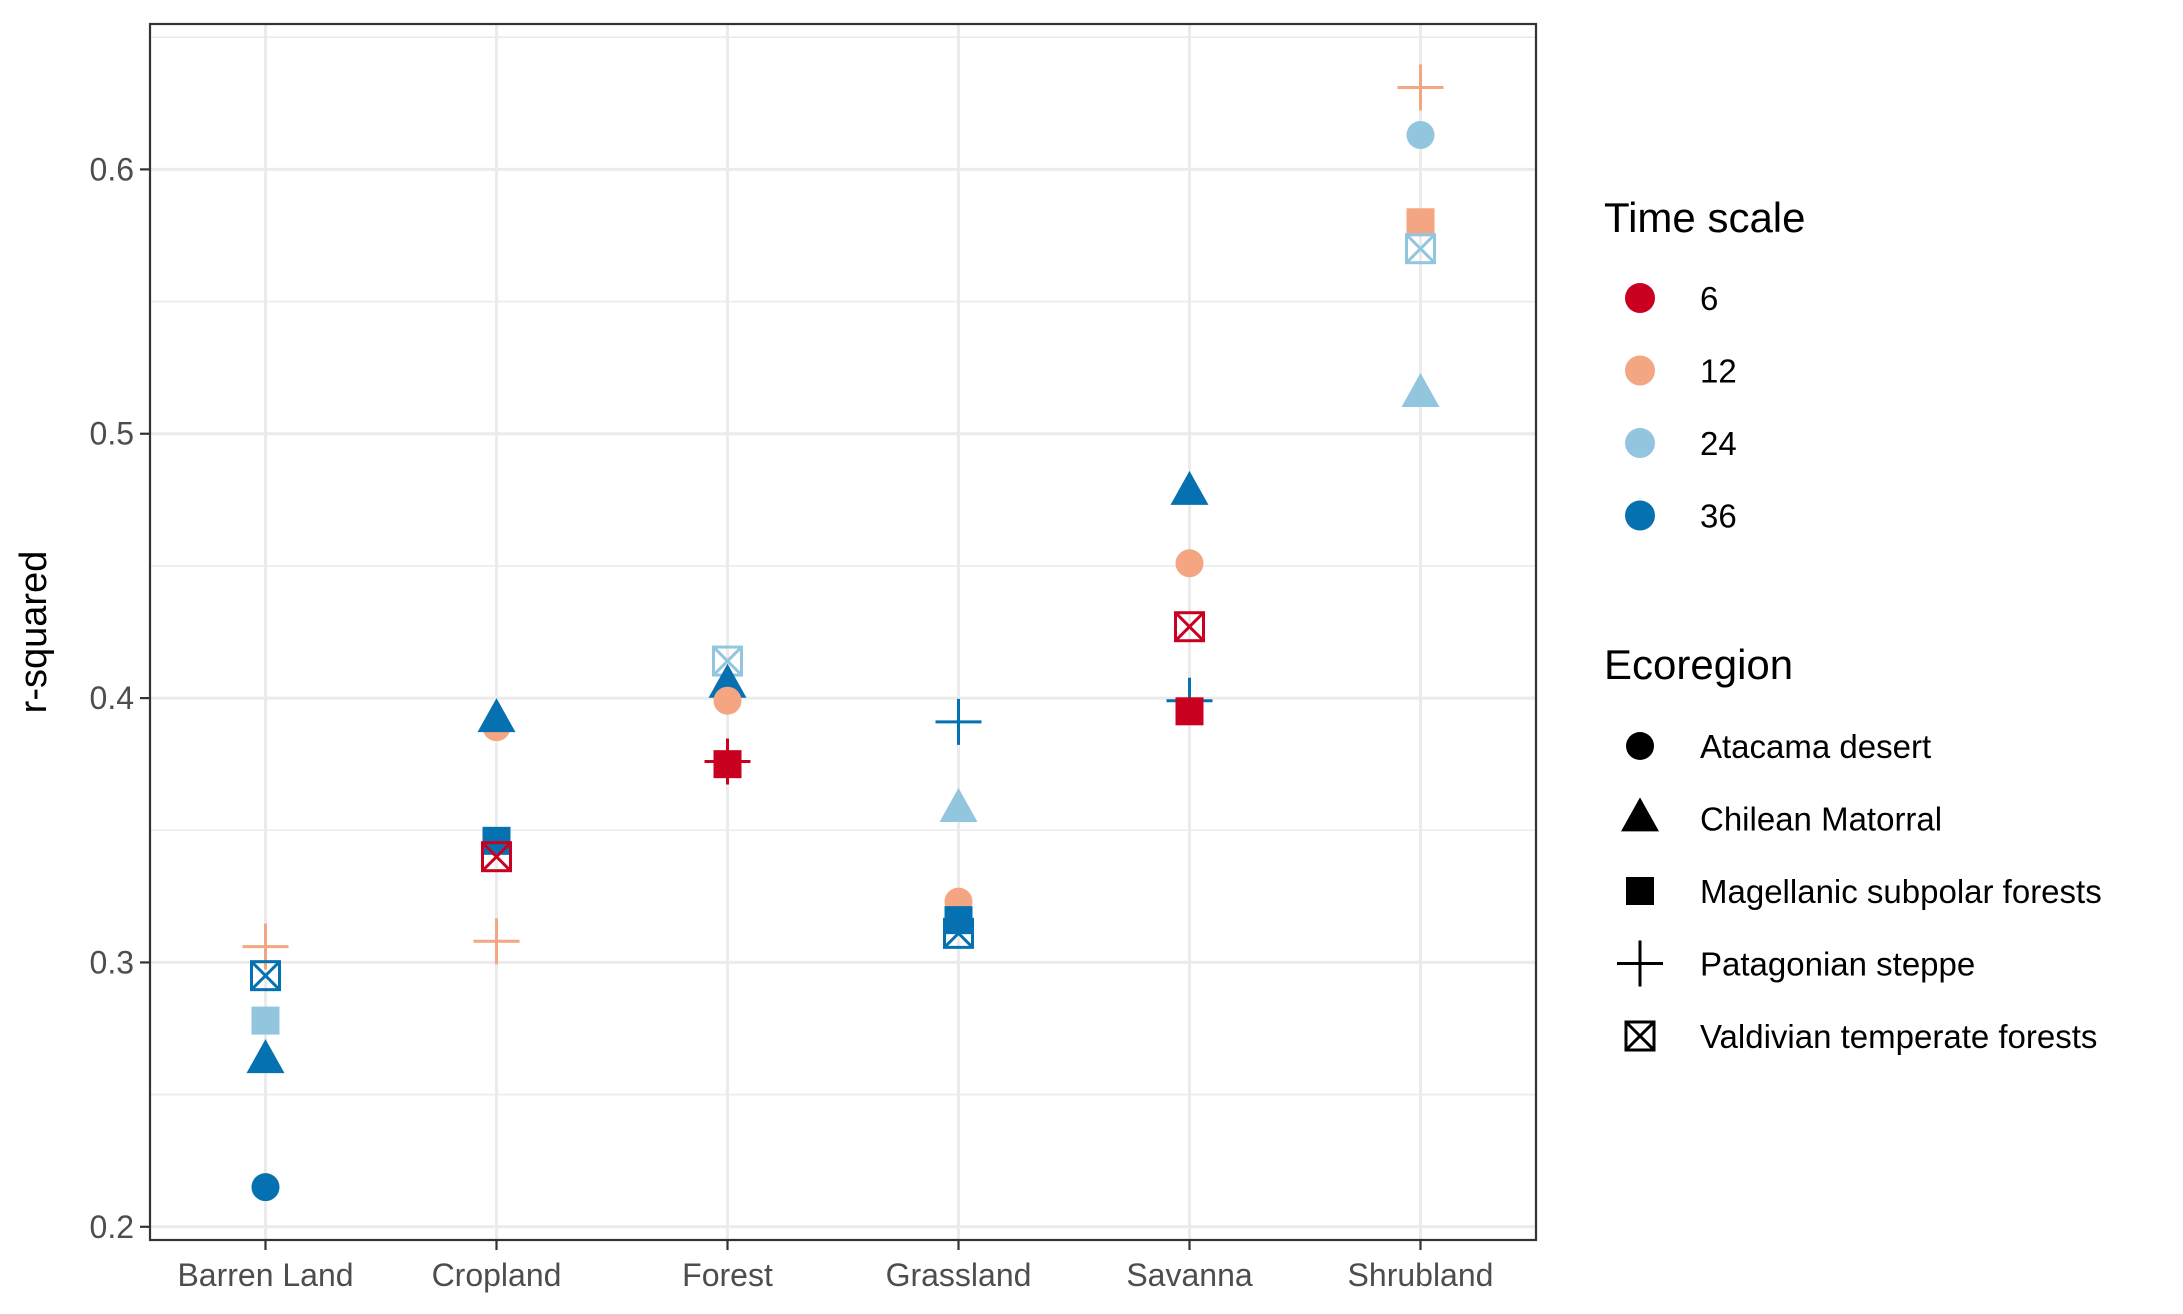  Describe the element at coordinates (1640, 963) in the screenshot. I see `legend-key-plus` at that location.